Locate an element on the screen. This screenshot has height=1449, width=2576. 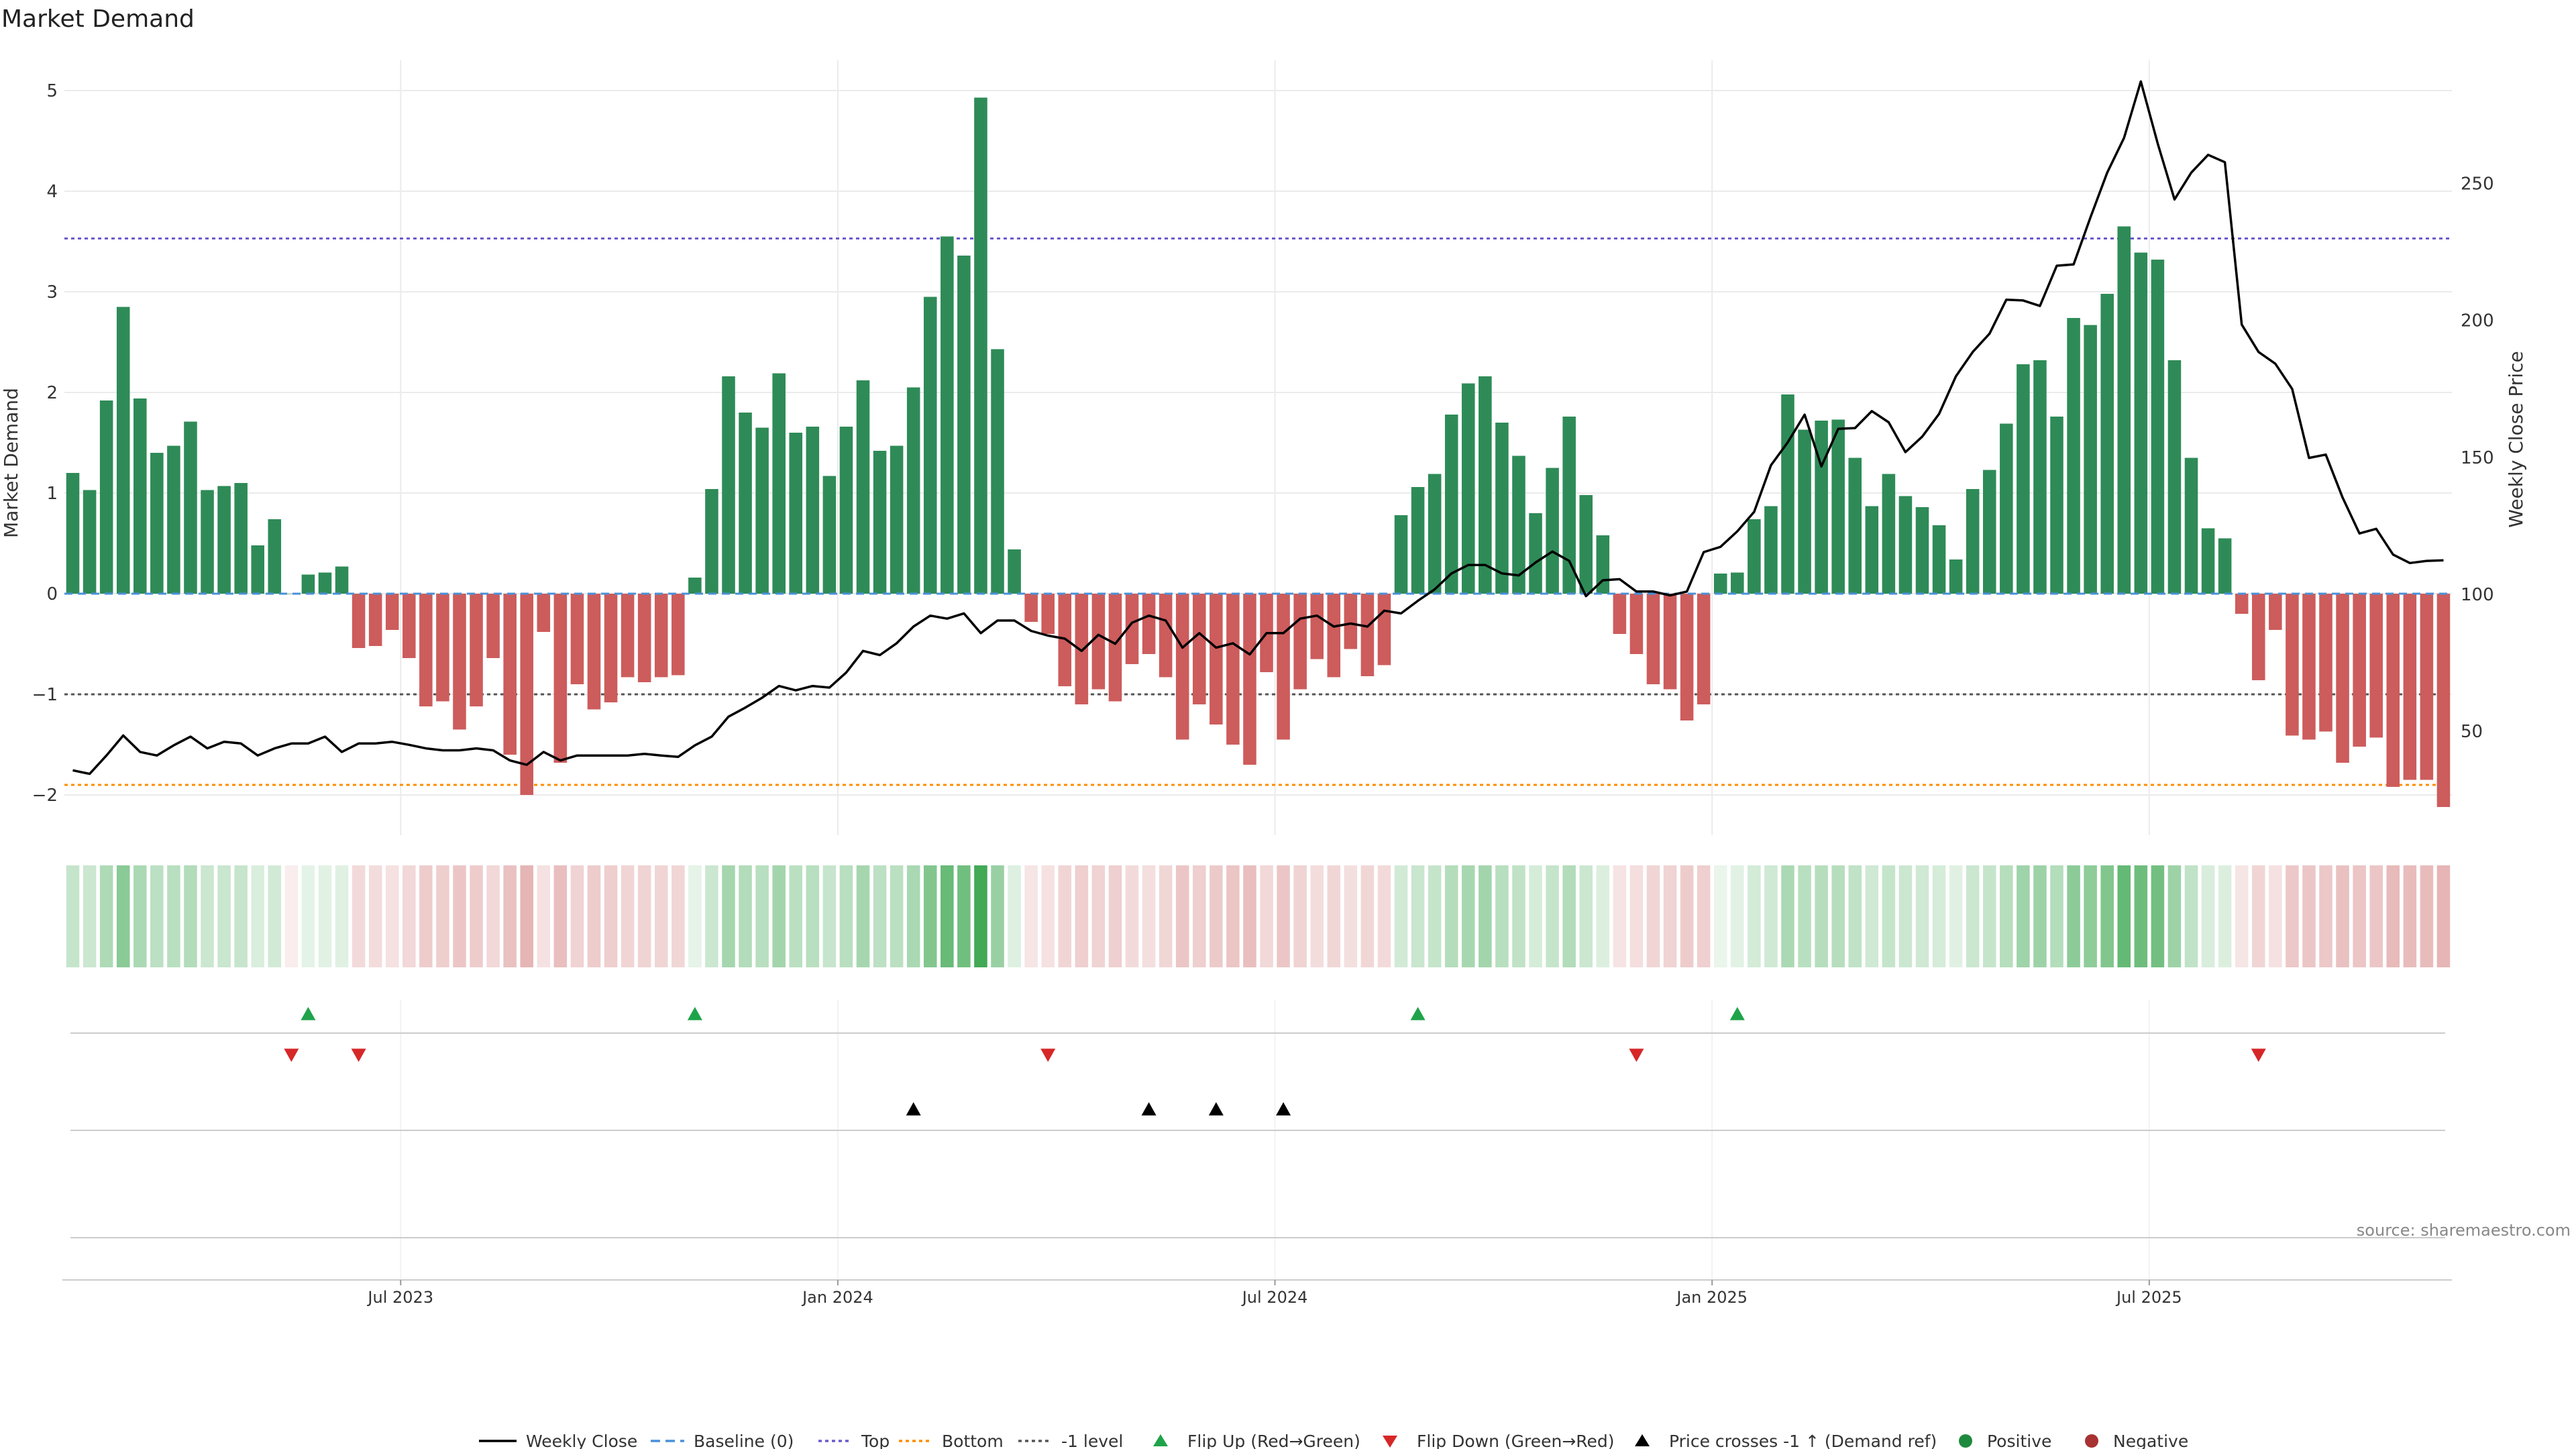
x-axis: Jul 2023 Jan 2024 Jul 2024 Jan 2025 Jul 2025 is located at coordinates (1274, 1293).